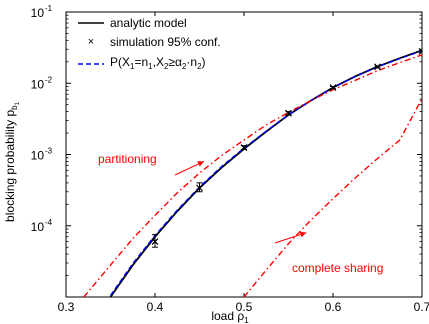 The width and height of the screenshot is (429, 324). Describe the element at coordinates (158, 63) in the screenshot. I see `legend-label-conditional: P(X1=n1,X2≥α2·n2)` at that location.